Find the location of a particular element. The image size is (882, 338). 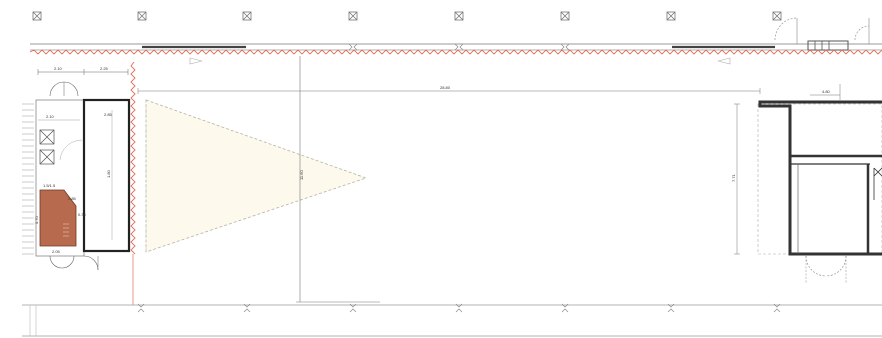

dim-top-left-b: 2.25 is located at coordinates (104, 68).